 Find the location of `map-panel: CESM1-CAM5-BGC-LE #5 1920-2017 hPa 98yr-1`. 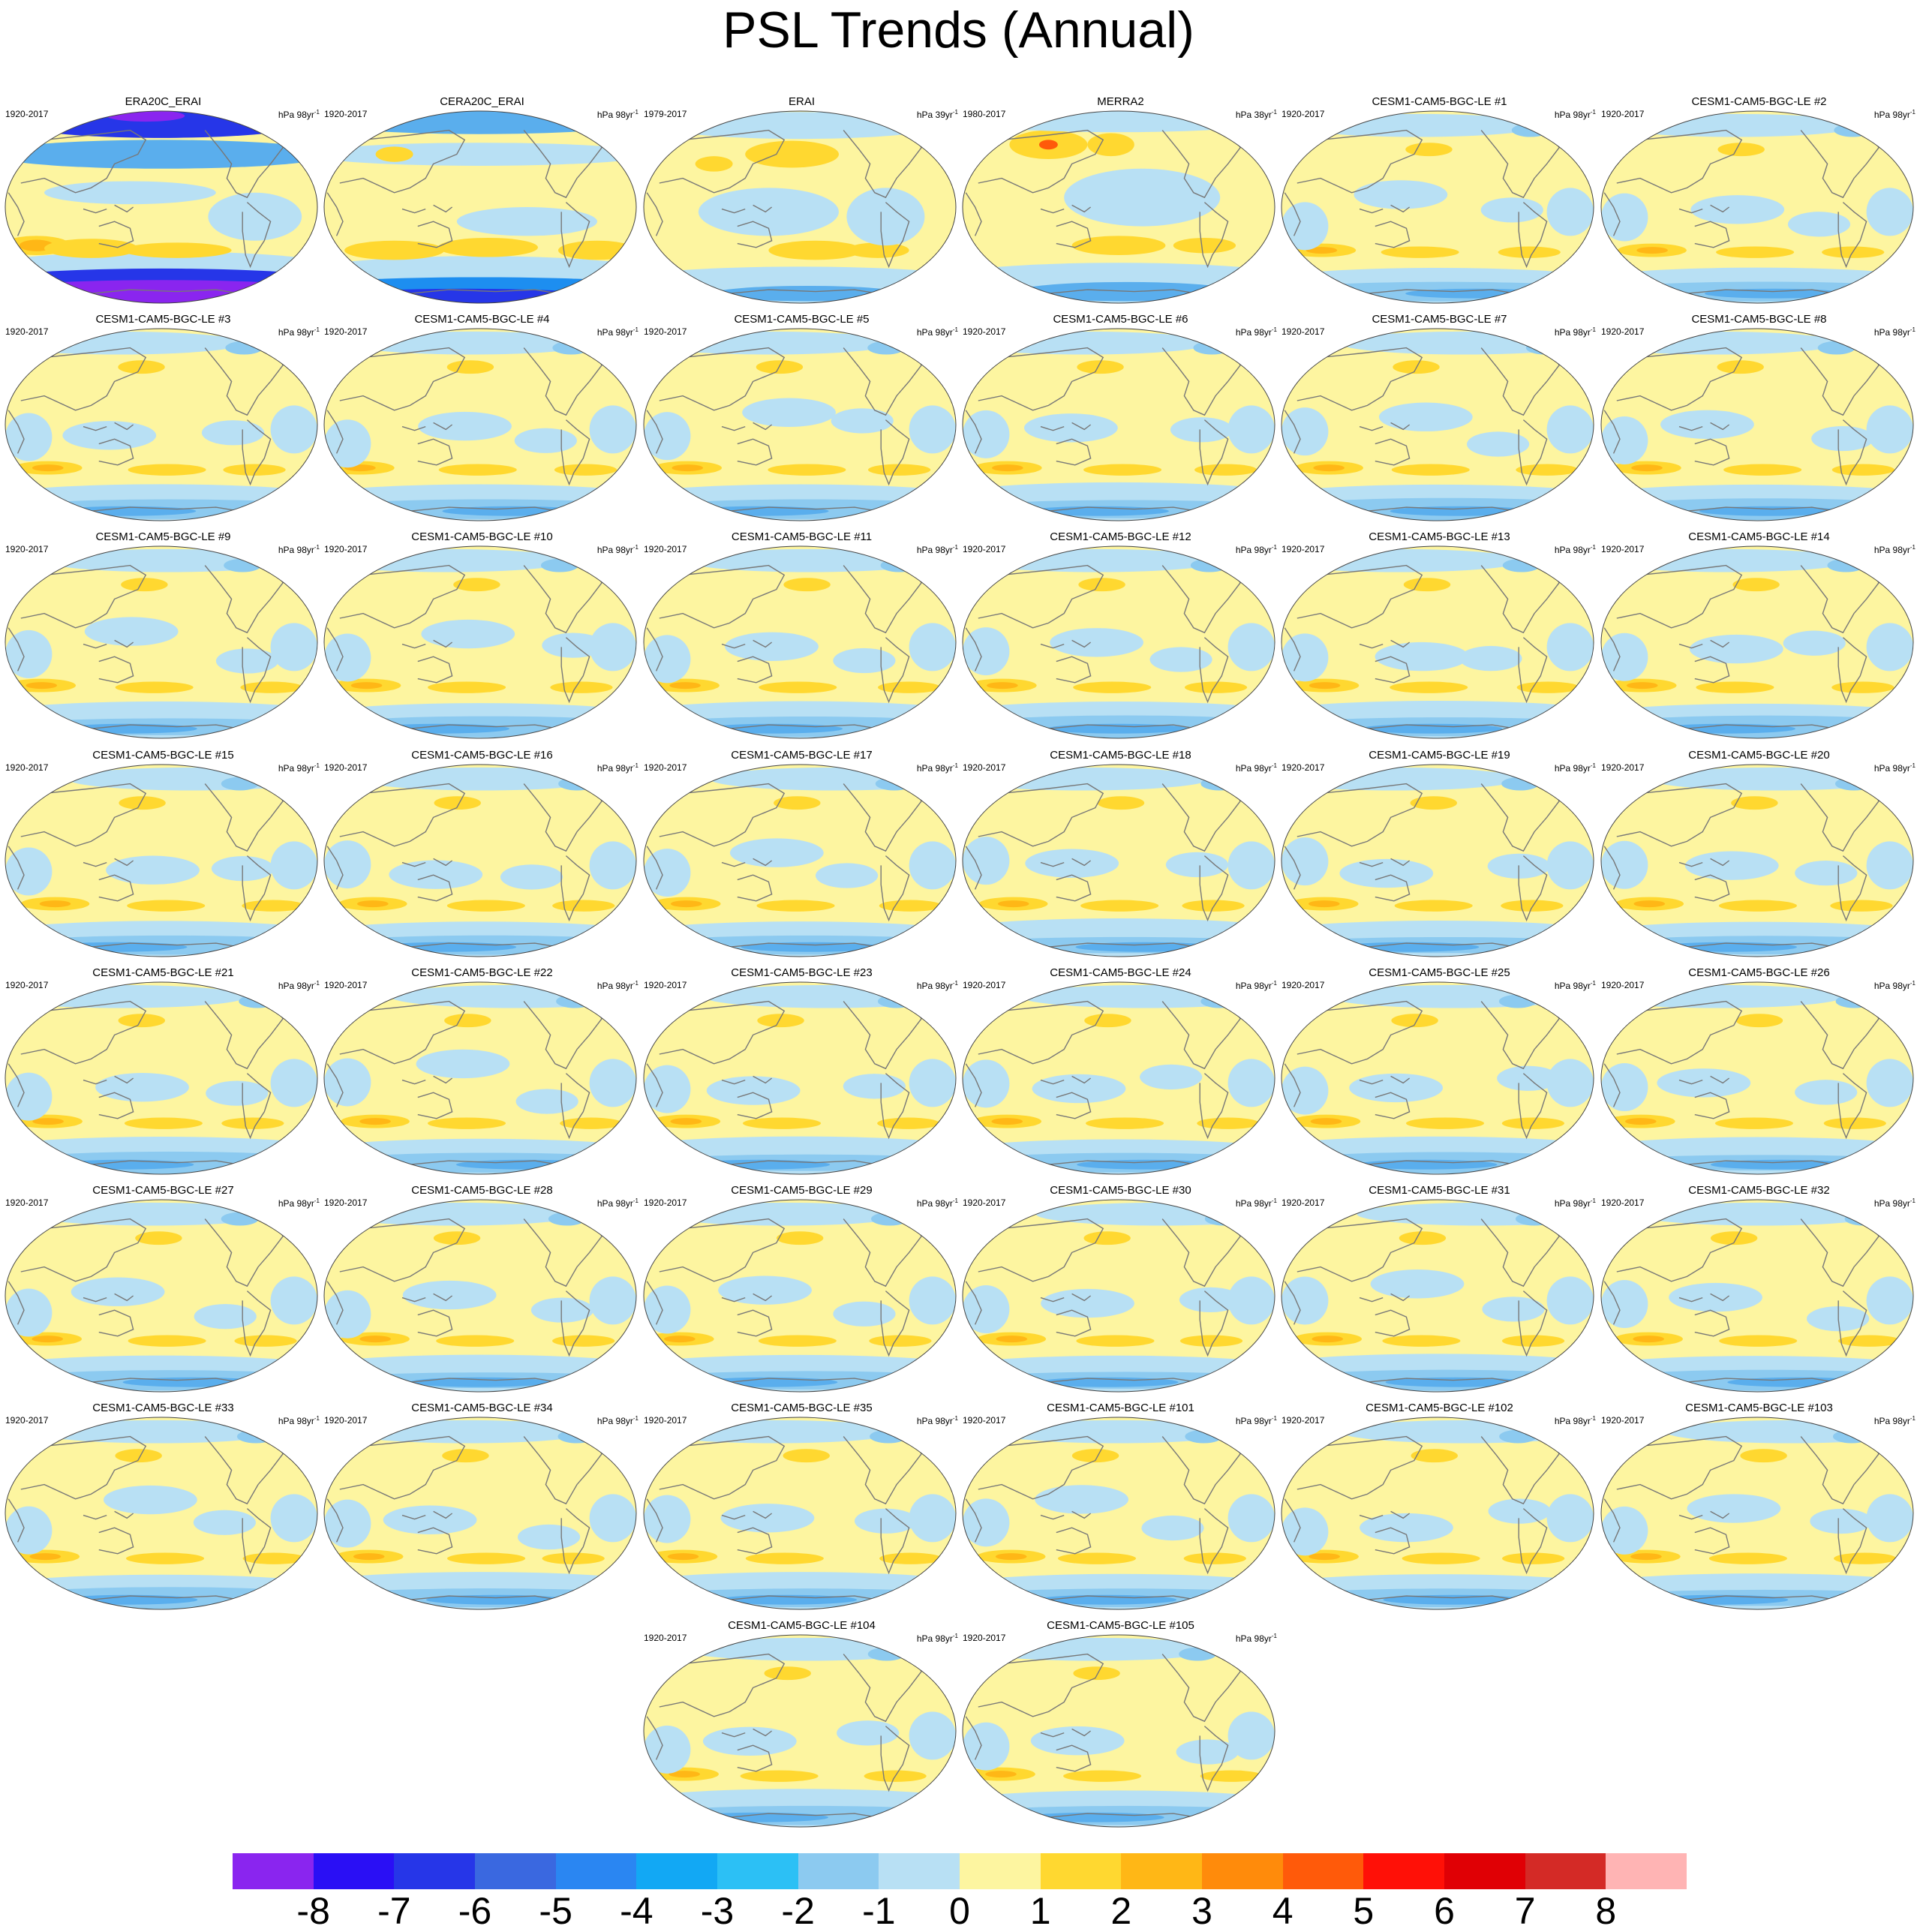

map-panel: CESM1-CAM5-BGC-LE #5 1920-2017 hPa 98yr-1 is located at coordinates (801, 419).